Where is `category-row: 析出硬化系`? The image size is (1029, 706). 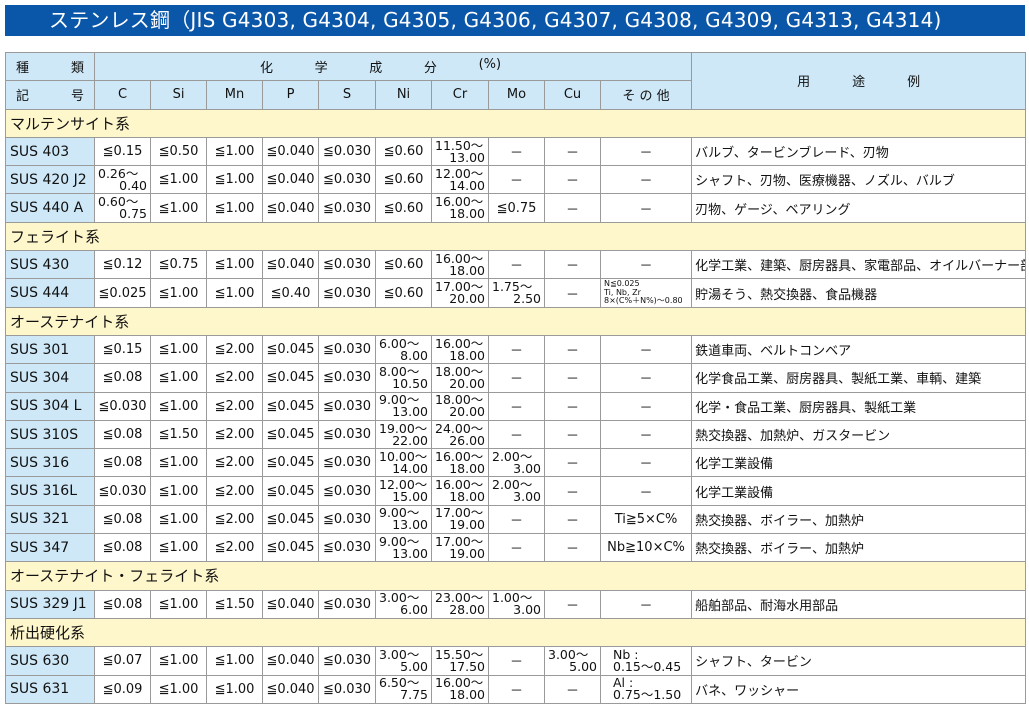 category-row: 析出硬化系 is located at coordinates (515, 632).